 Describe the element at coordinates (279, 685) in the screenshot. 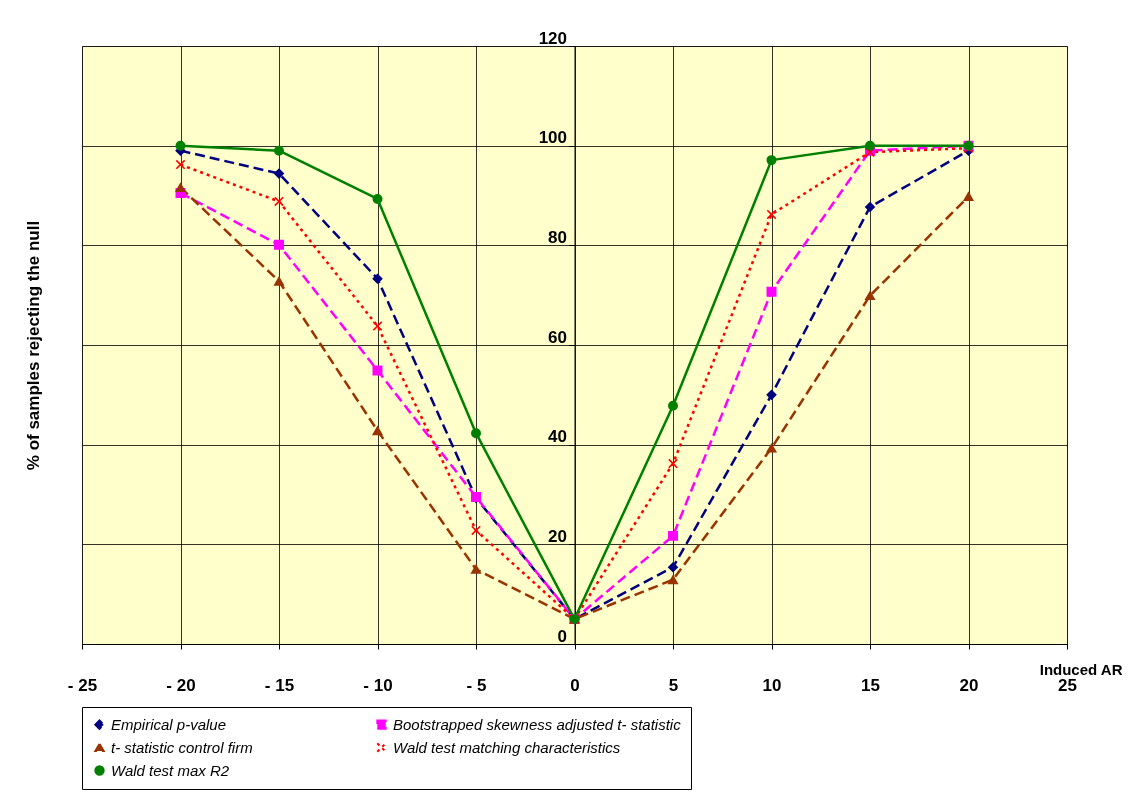

I see `x-tick-label: - 15` at that location.